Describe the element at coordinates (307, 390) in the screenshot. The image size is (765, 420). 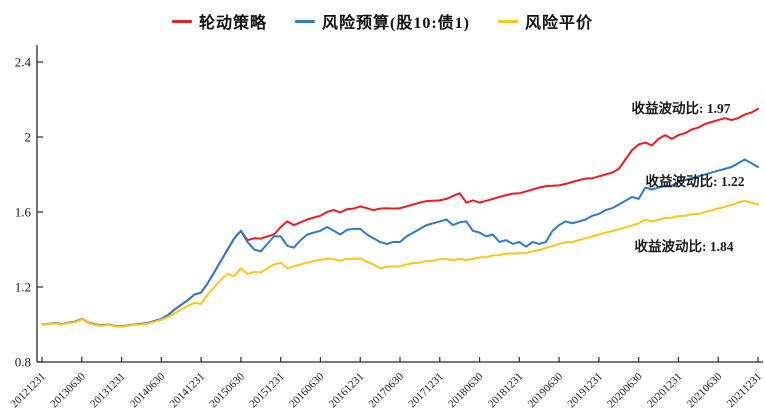
I see `x-tick-label: 20160630` at that location.